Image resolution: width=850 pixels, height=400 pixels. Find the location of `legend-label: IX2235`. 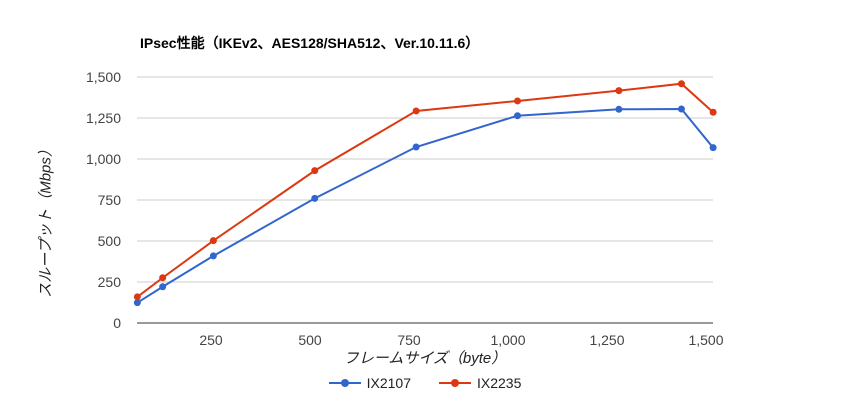

legend-label: IX2235 is located at coordinates (499, 383).